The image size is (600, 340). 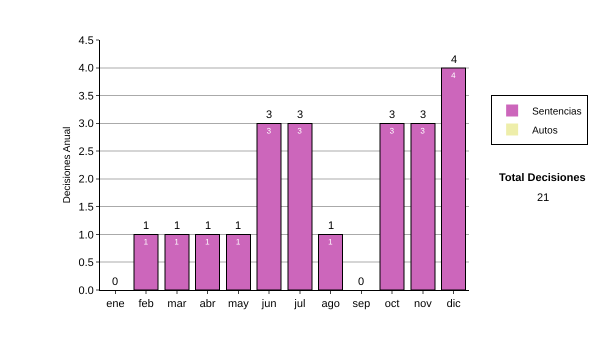 I want to click on y-tick-label: 1.5, so click(x=86, y=208).